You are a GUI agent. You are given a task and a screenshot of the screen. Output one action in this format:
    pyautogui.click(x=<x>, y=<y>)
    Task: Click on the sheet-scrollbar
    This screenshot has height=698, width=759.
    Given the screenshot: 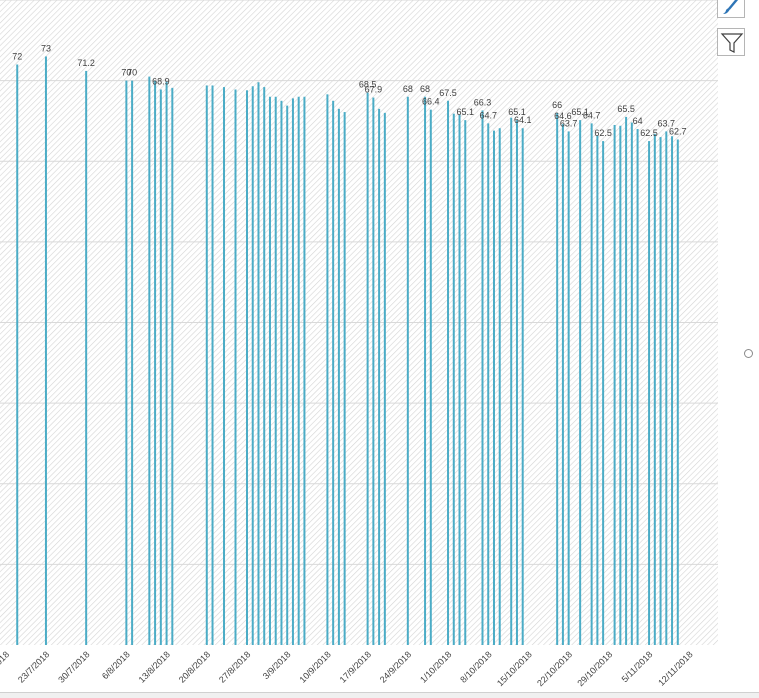 What is the action you would take?
    pyautogui.click(x=379, y=695)
    